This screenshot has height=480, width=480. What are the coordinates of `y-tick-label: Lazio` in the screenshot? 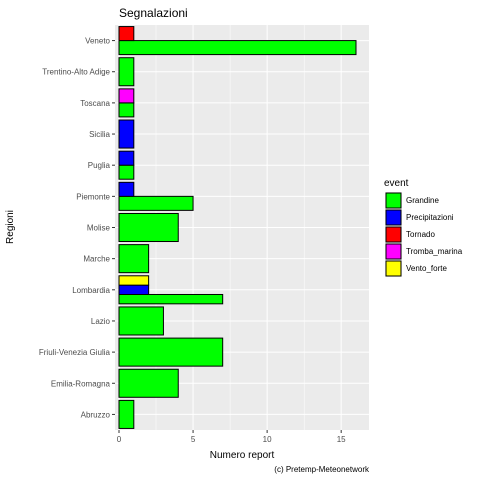 It's located at (101, 321).